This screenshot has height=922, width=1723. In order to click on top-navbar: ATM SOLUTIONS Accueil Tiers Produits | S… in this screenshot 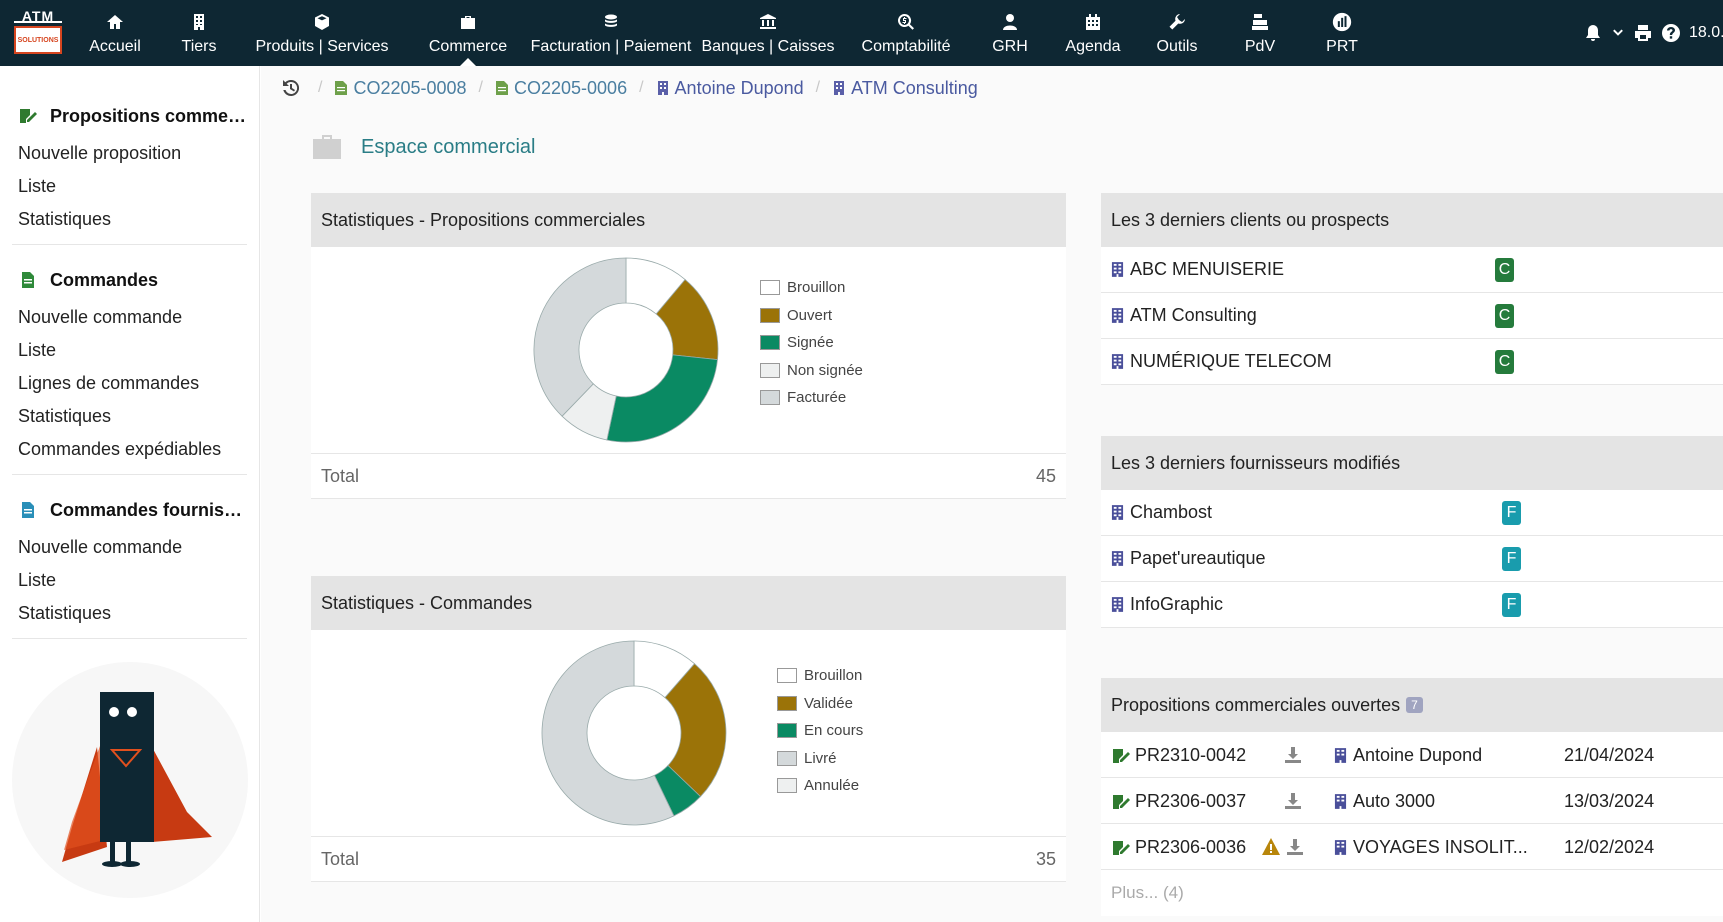, I will do `click(861, 33)`.